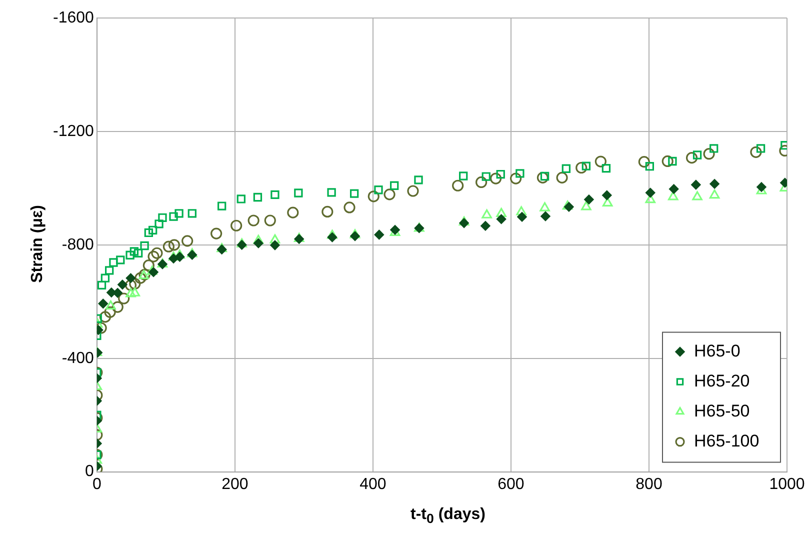  I want to click on legend-label: H65-20, so click(722, 380).